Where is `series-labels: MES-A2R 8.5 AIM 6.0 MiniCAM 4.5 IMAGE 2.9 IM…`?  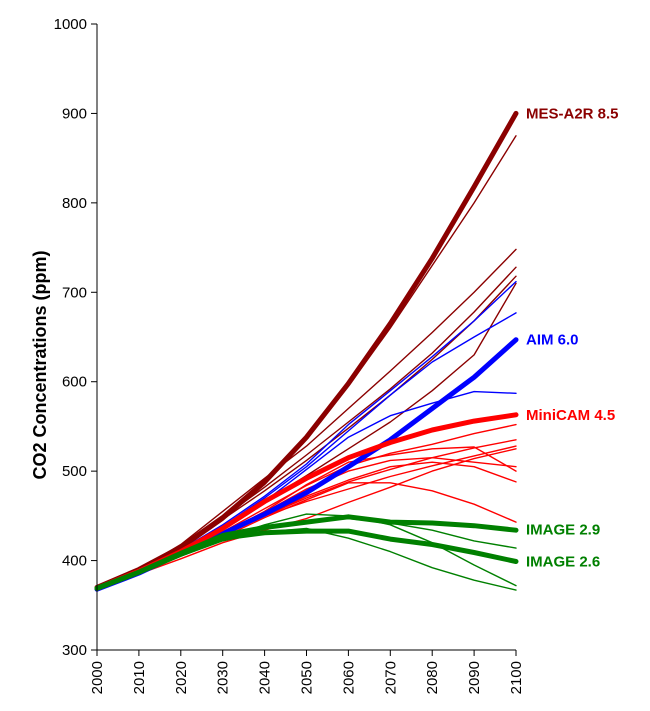
series-labels: MES-A2R 8.5 AIM 6.0 MiniCAM 4.5 IMAGE 2.9 IM… is located at coordinates (572, 337).